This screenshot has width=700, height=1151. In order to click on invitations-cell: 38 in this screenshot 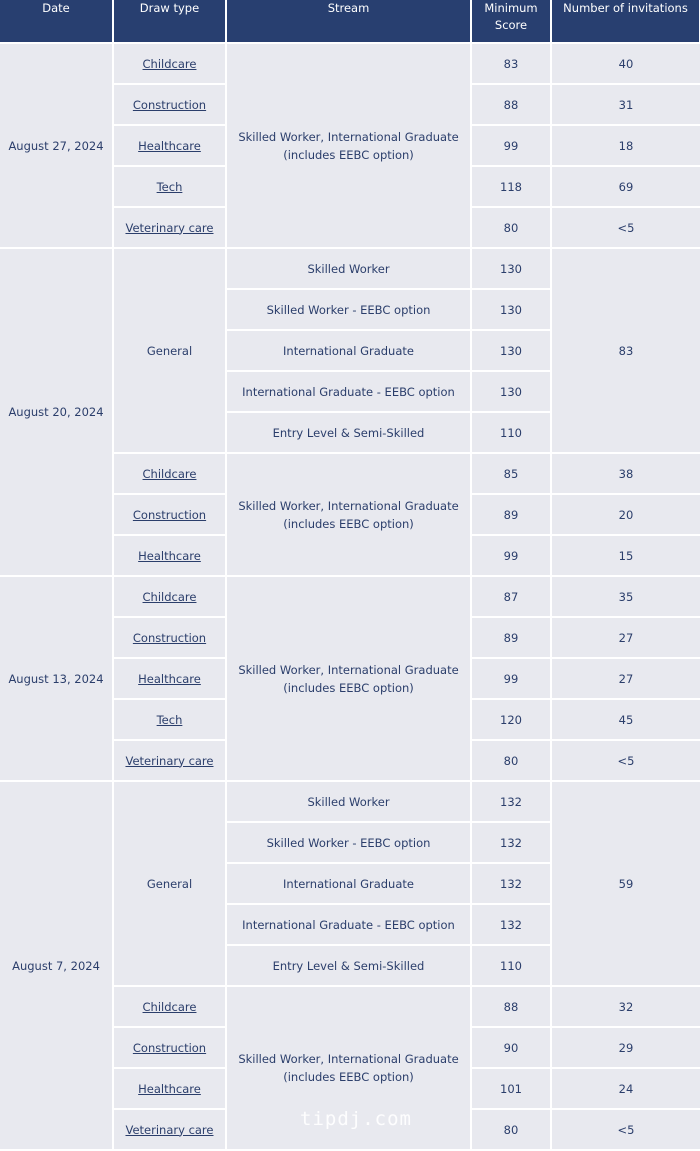, I will do `click(625, 473)`.